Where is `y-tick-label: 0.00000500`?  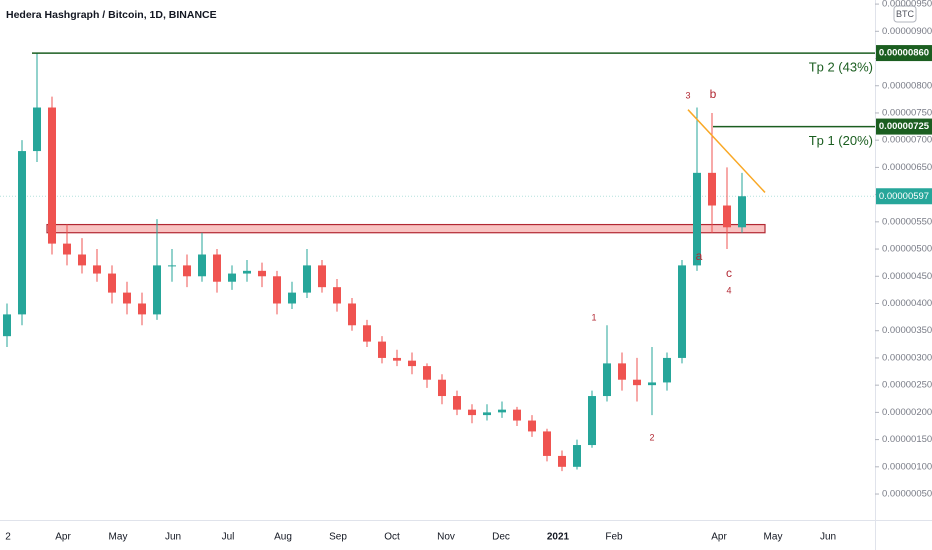
y-tick-label: 0.00000500 is located at coordinates (907, 249).